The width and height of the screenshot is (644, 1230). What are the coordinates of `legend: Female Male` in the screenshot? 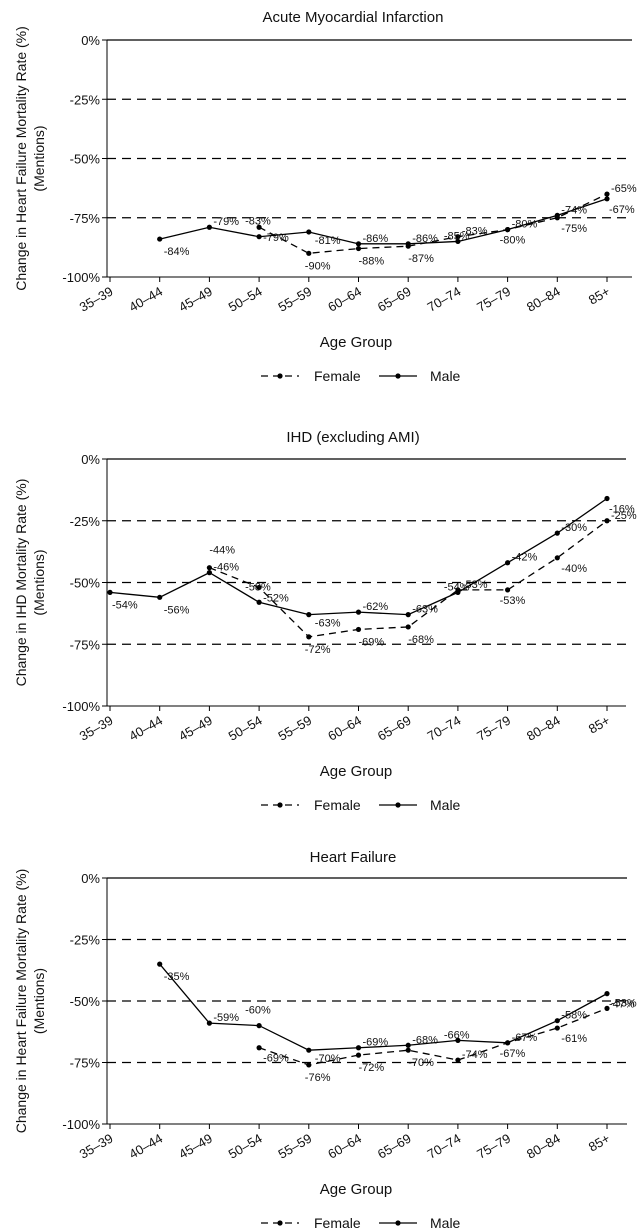 It's located at (361, 1222).